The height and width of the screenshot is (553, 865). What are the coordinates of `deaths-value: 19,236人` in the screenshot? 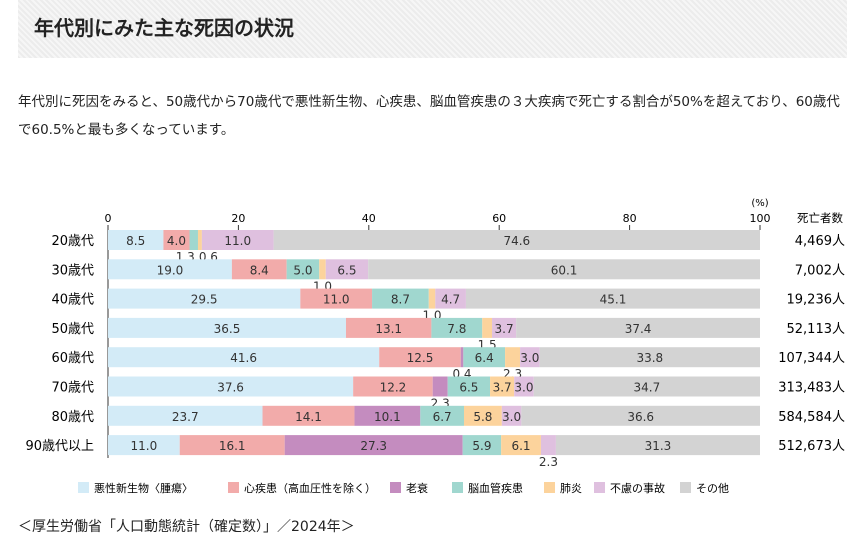 It's located at (816, 300).